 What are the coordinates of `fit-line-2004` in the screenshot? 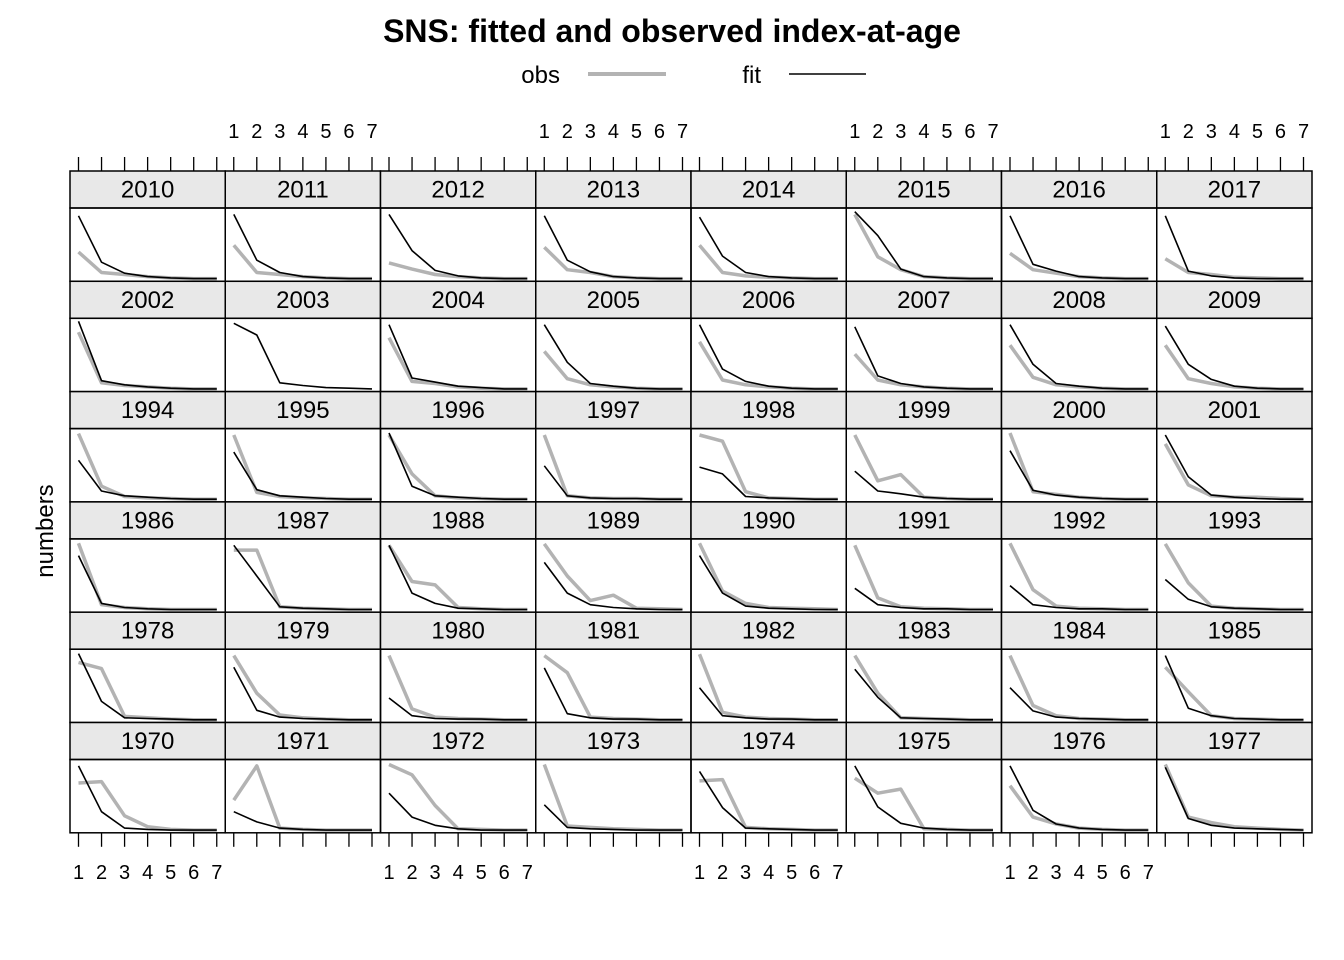 It's located at (458, 357).